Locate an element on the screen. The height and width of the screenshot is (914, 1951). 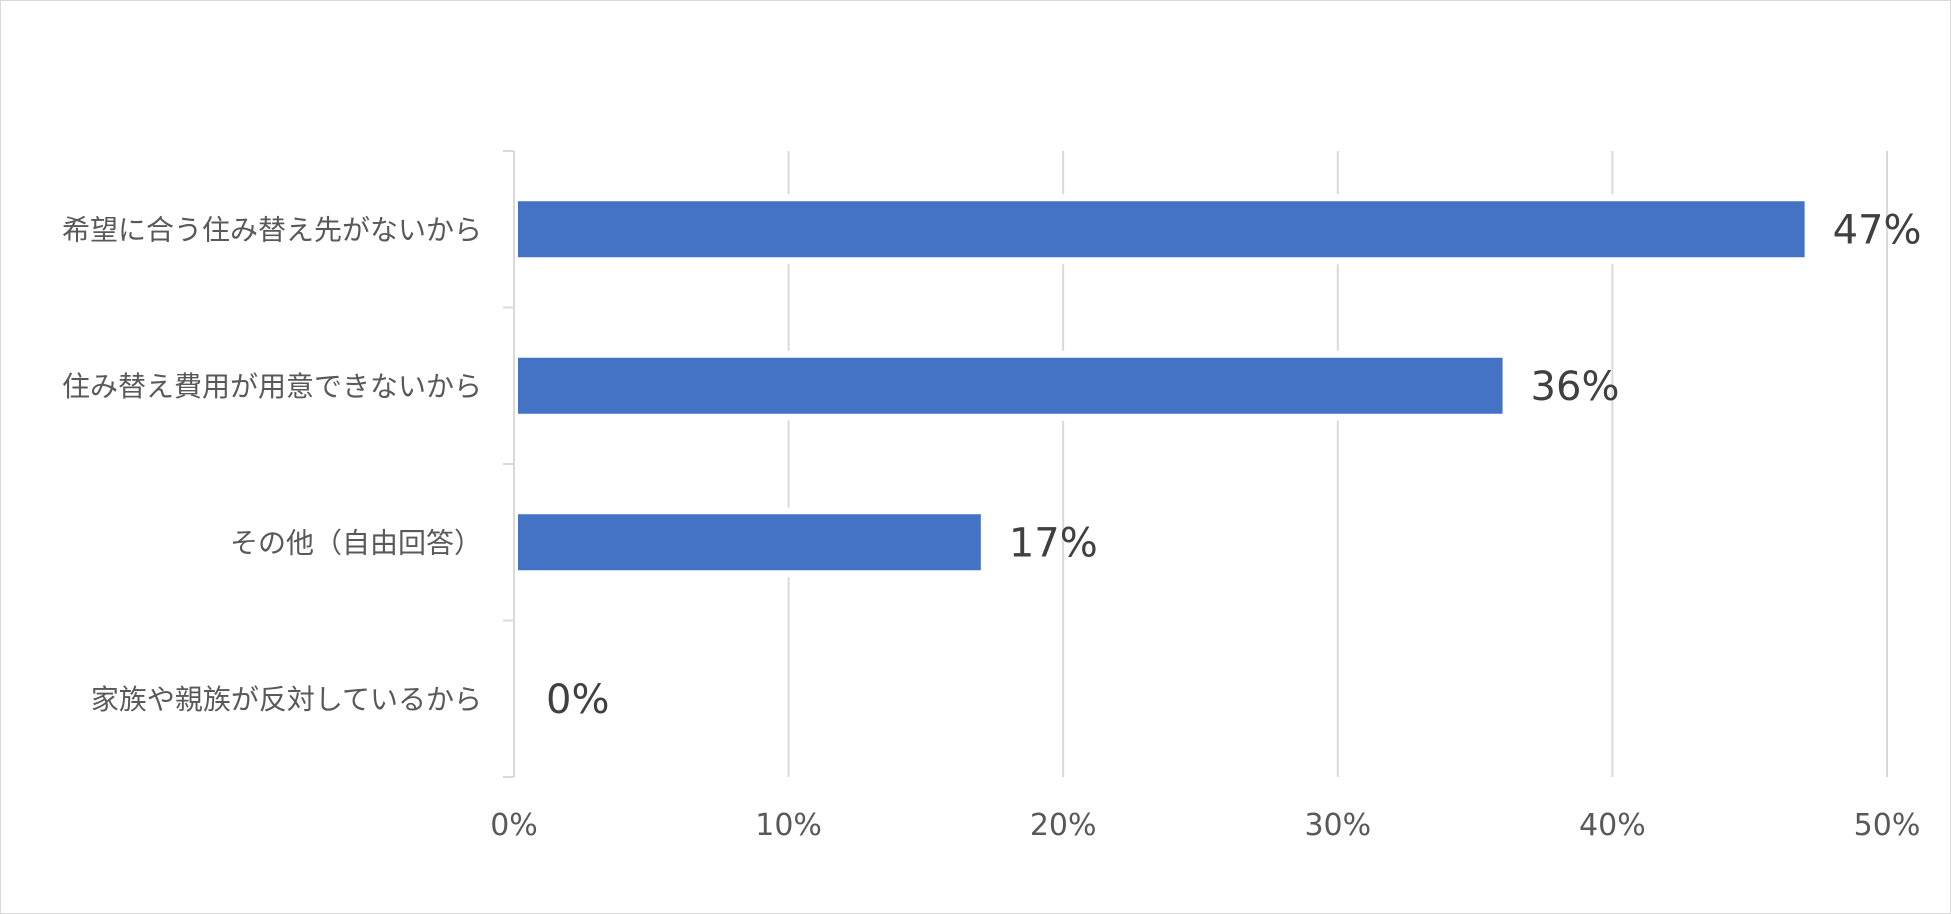
x-tick-label: 40% is located at coordinates (1612, 825).